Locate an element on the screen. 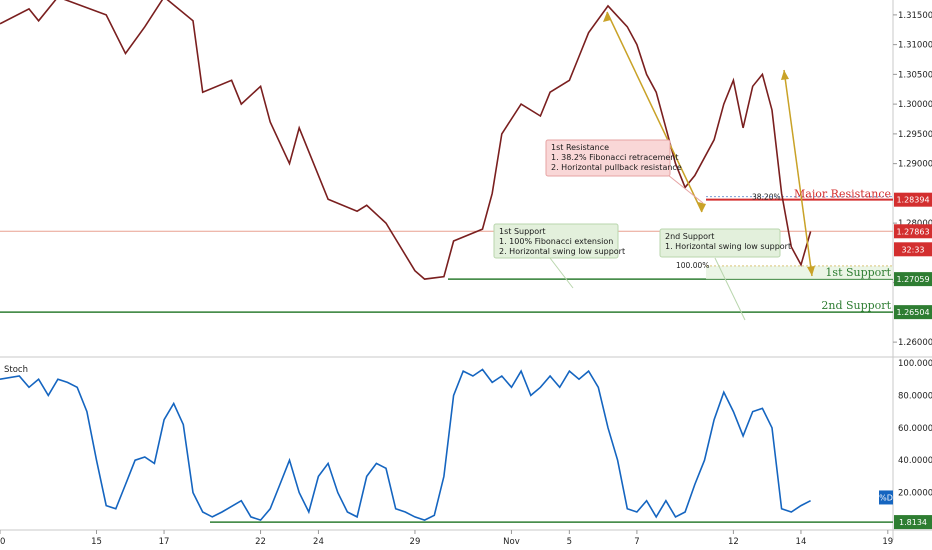 This screenshot has height=550, width=932. time-tick-label: 5 is located at coordinates (569, 542).